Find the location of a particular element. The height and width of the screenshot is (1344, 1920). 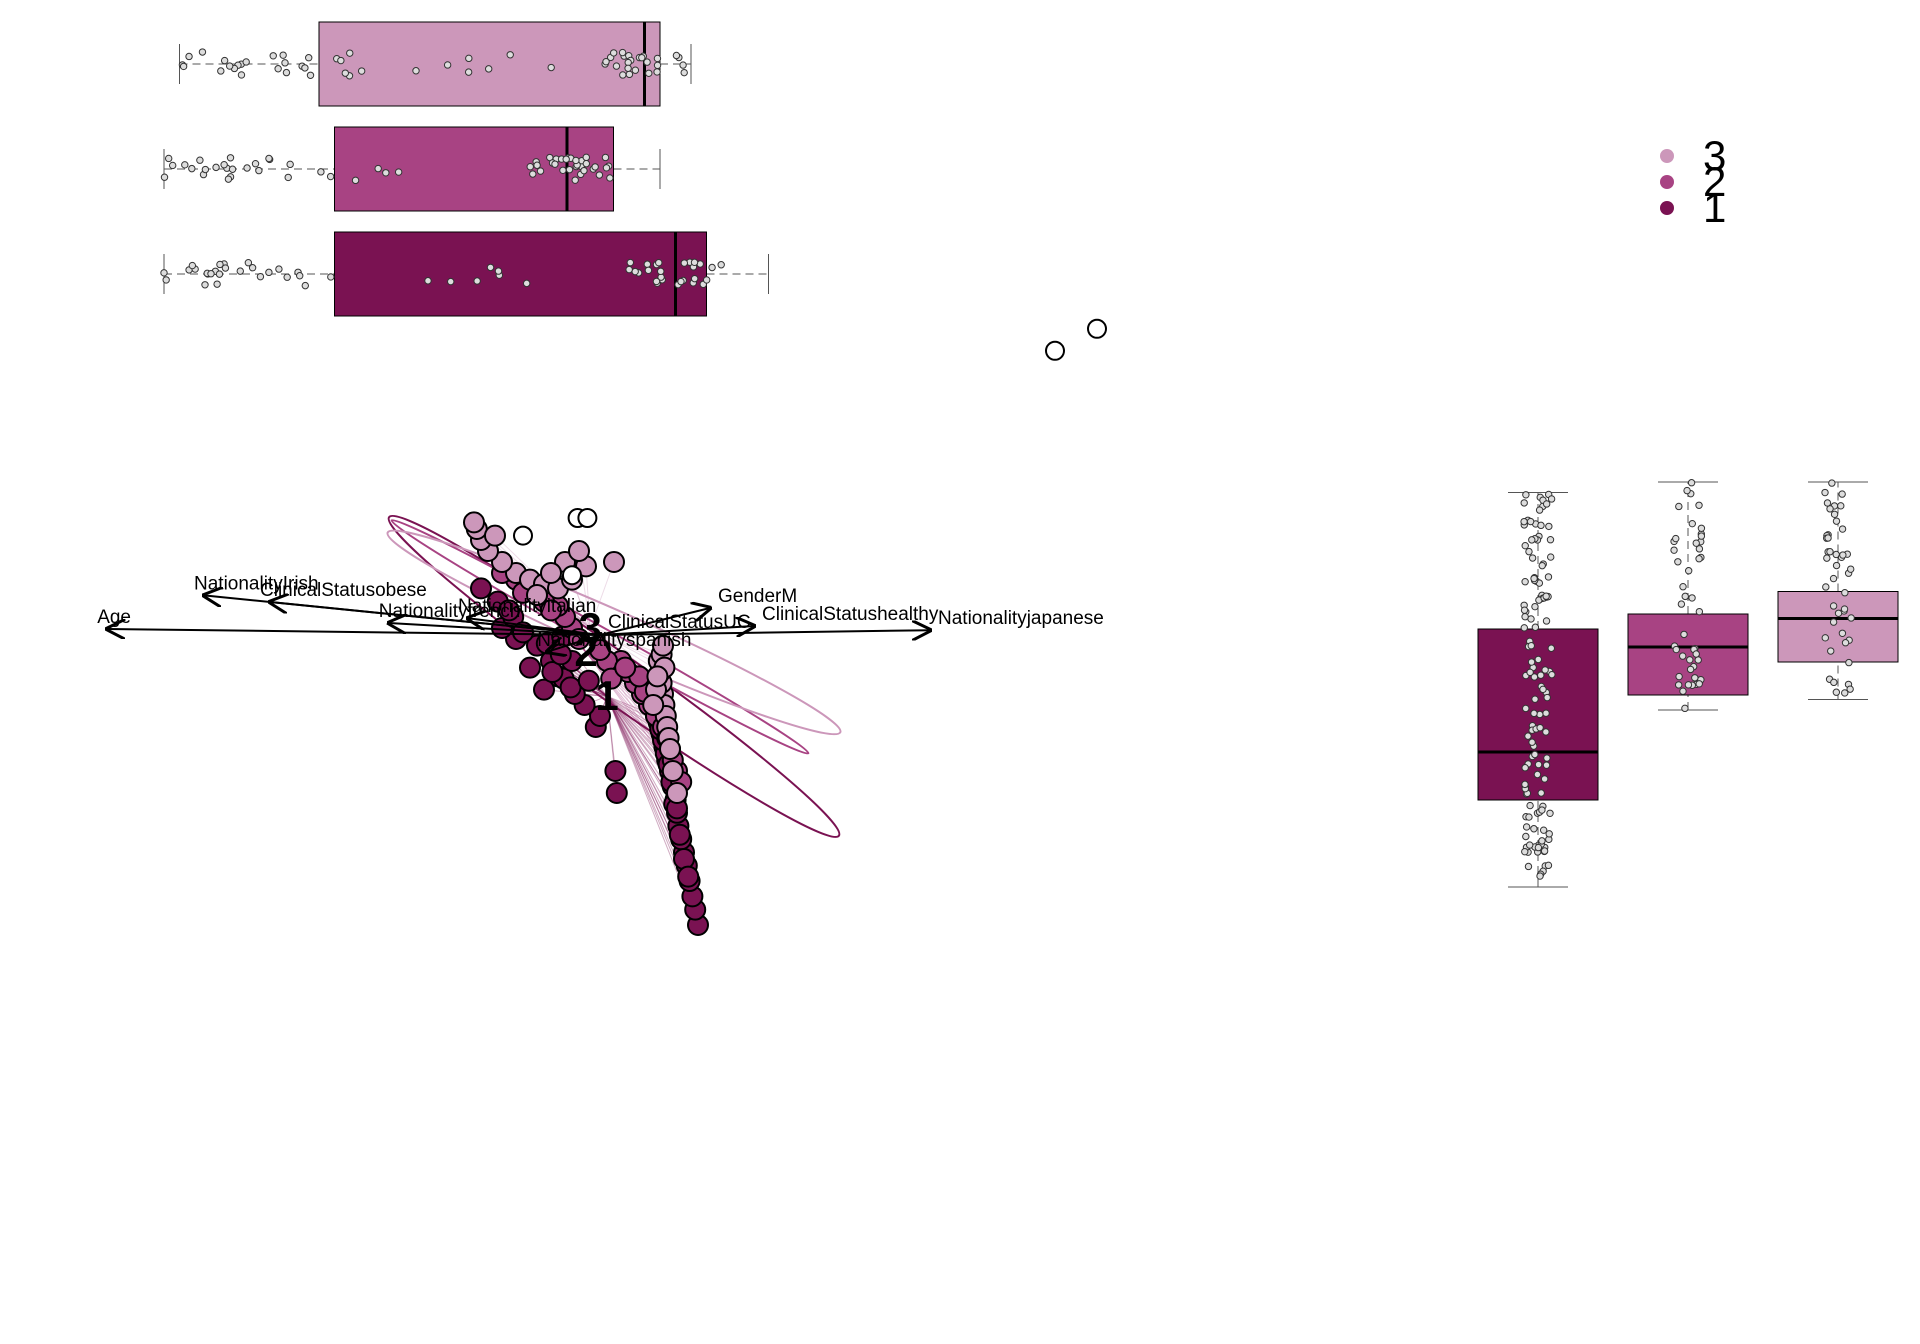

centroid-label-2: 2 is located at coordinates (585, 651).